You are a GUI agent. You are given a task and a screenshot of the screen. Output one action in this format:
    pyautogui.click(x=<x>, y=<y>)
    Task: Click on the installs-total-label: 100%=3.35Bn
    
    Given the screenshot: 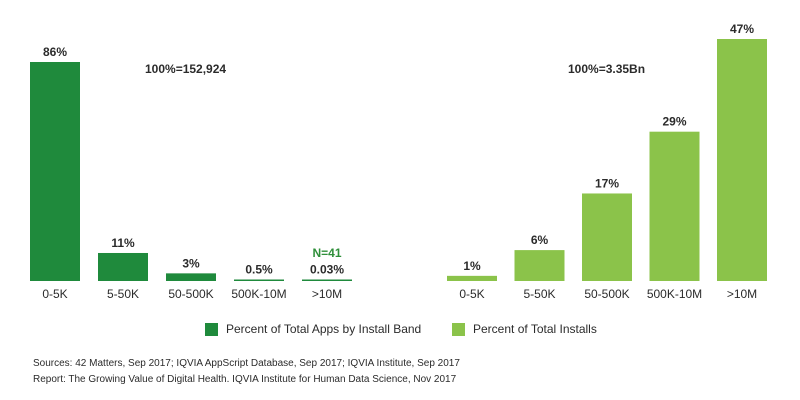 What is the action you would take?
    pyautogui.click(x=606, y=69)
    